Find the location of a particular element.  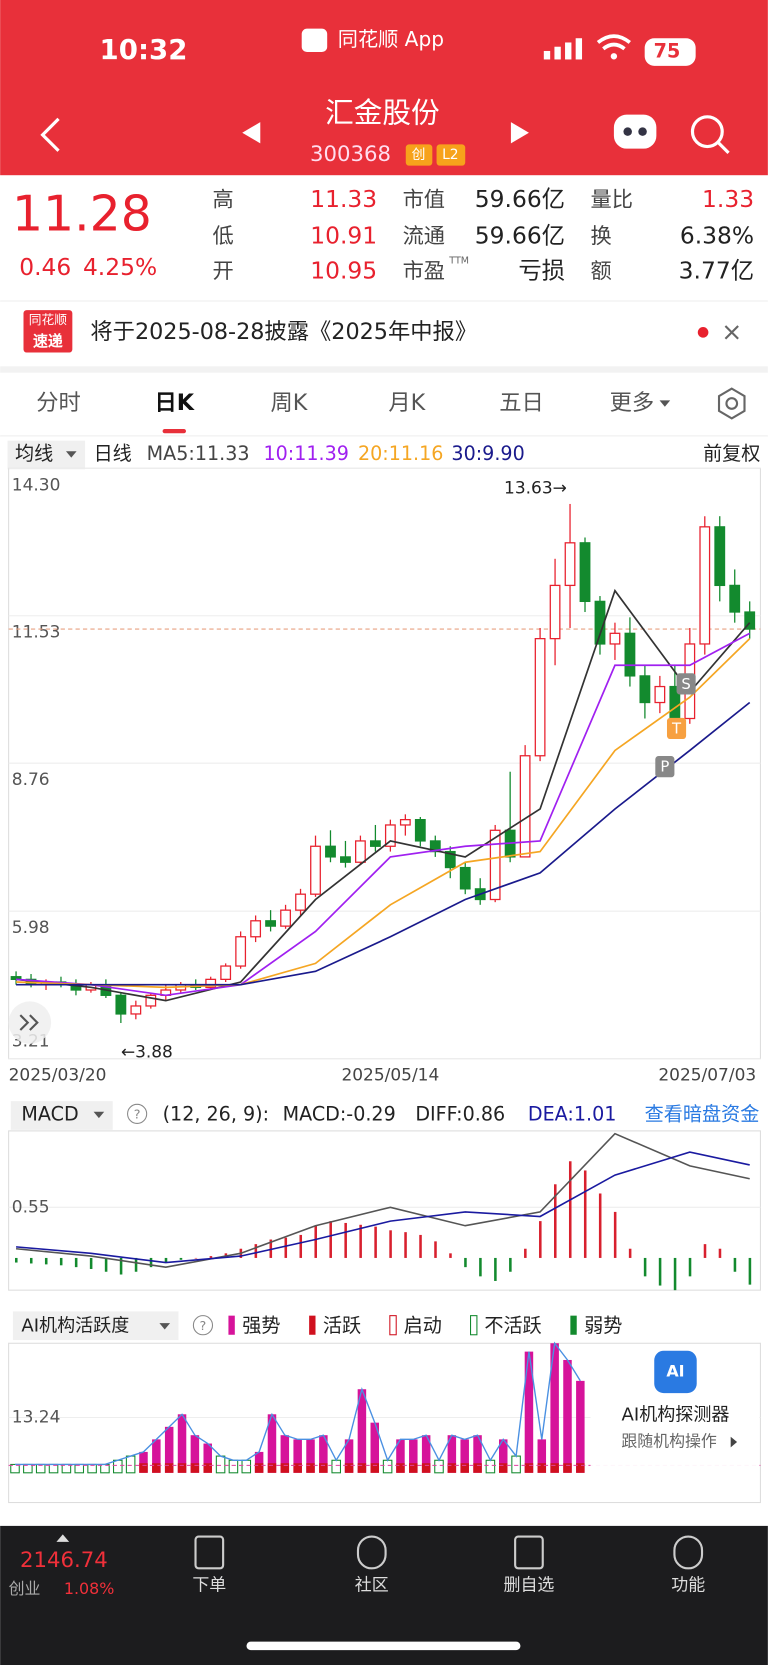

expand-button is located at coordinates (30, 1022).